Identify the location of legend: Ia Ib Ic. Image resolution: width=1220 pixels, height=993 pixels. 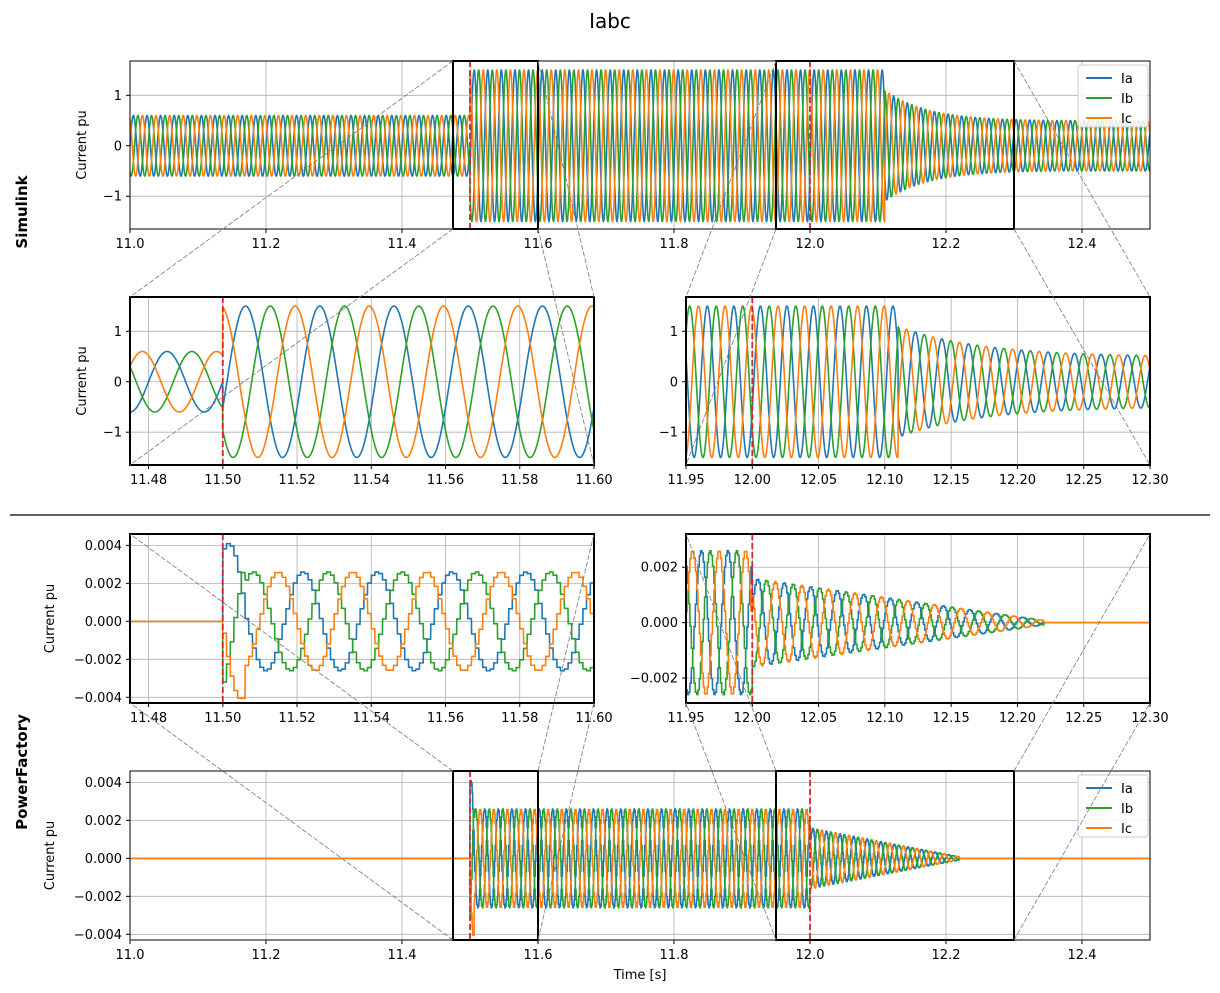
(1113, 806).